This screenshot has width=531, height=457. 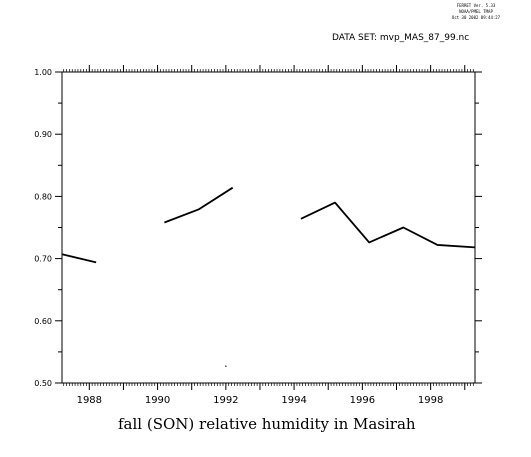 What do you see at coordinates (157, 400) in the screenshot?
I see `x-tick-label: 1990` at bounding box center [157, 400].